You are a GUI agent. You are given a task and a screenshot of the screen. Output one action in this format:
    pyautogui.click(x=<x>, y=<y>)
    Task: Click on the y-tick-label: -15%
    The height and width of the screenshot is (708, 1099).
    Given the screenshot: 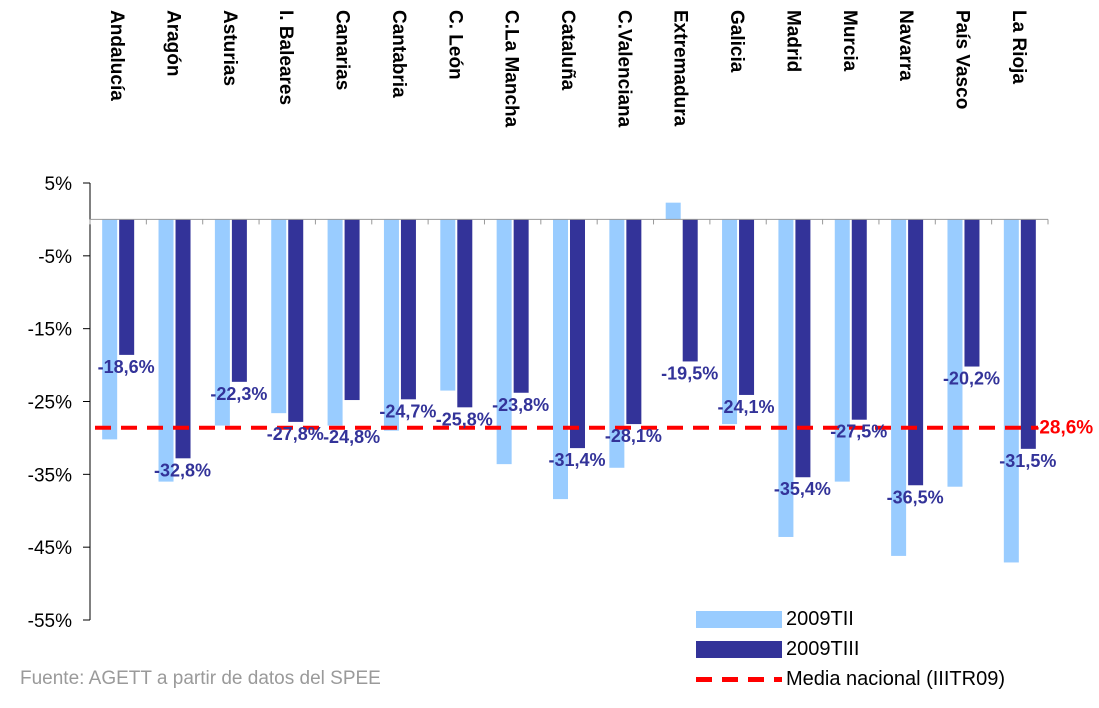 What is the action you would take?
    pyautogui.click(x=50, y=330)
    